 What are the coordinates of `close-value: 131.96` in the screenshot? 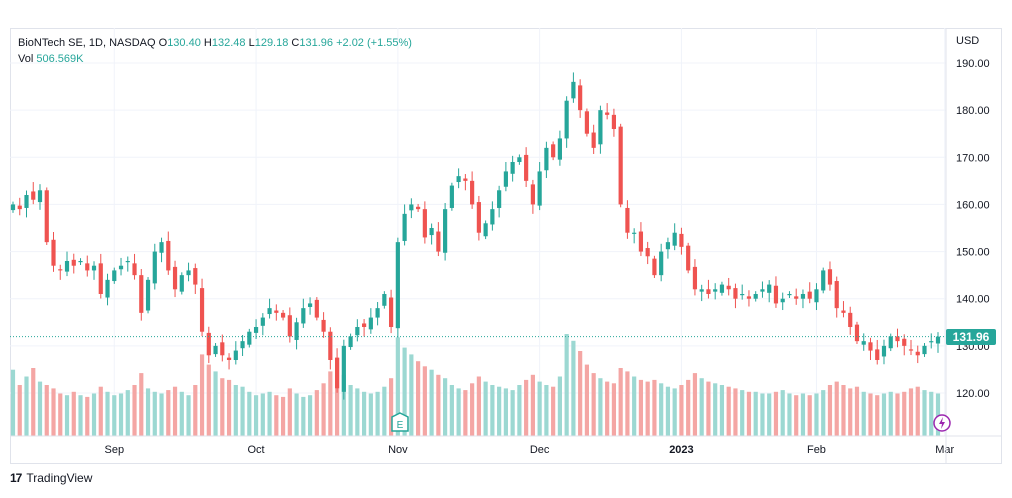 It's located at (316, 43).